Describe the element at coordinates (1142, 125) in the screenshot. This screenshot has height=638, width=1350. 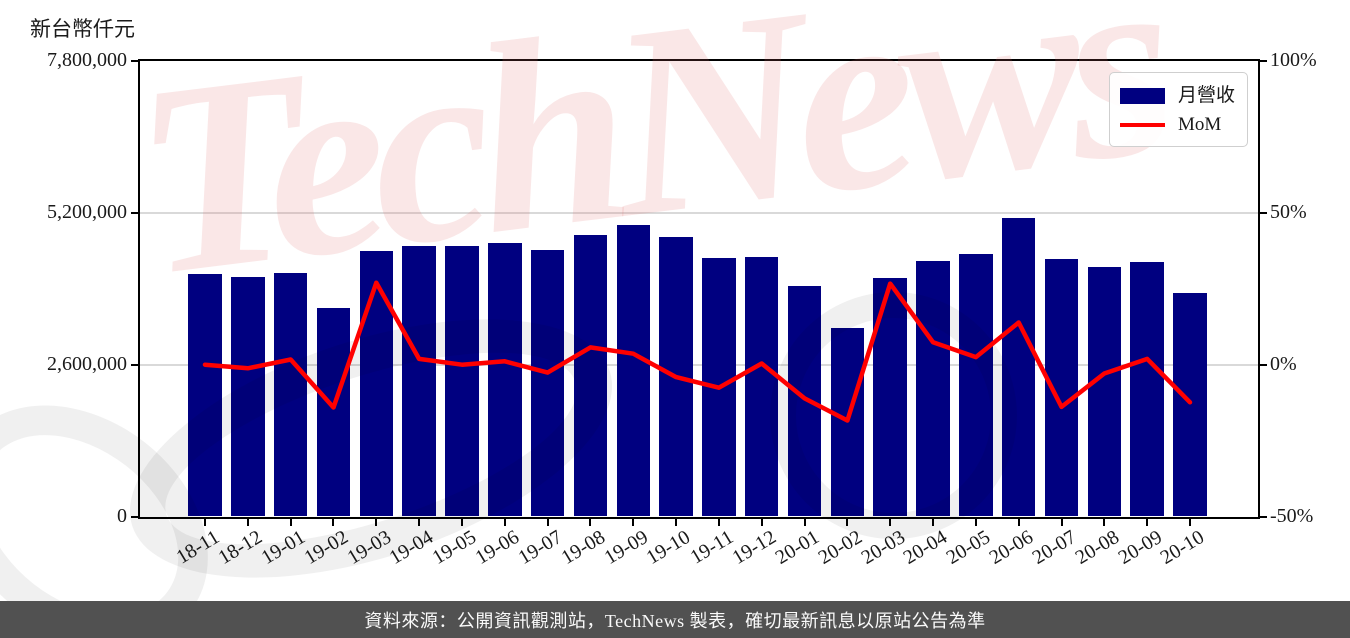
I see `legend-line-swatch` at that location.